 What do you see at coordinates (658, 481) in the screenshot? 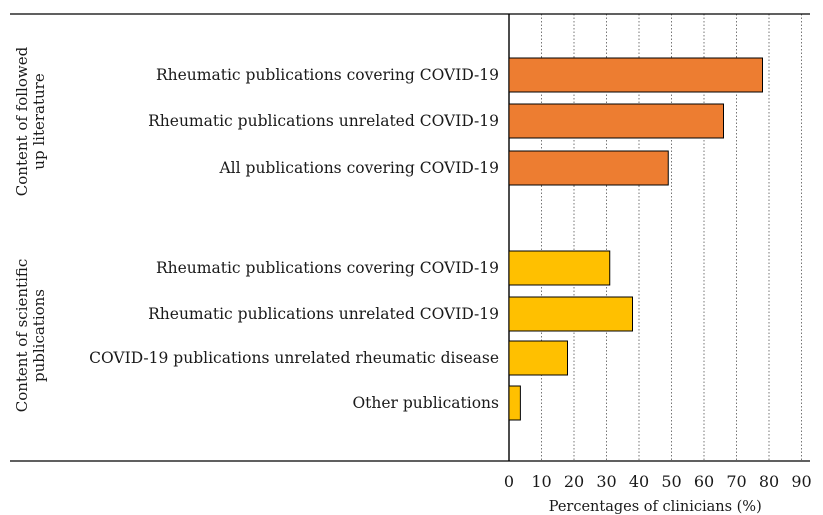
I see `x-tick-labels: 0 10 20 30 40 50 60 70 80 90` at bounding box center [658, 481].